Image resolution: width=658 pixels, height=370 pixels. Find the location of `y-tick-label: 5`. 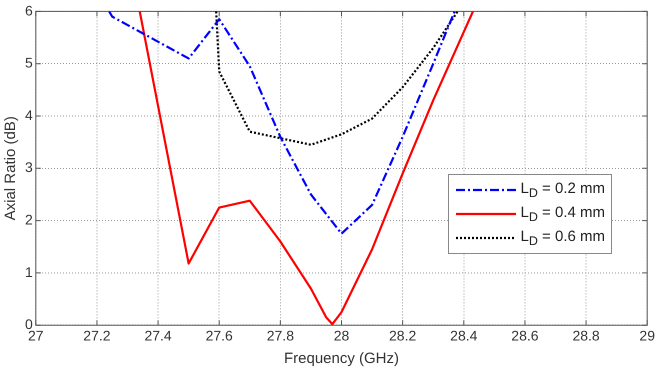

y-tick-label: 5 is located at coordinates (28, 62).